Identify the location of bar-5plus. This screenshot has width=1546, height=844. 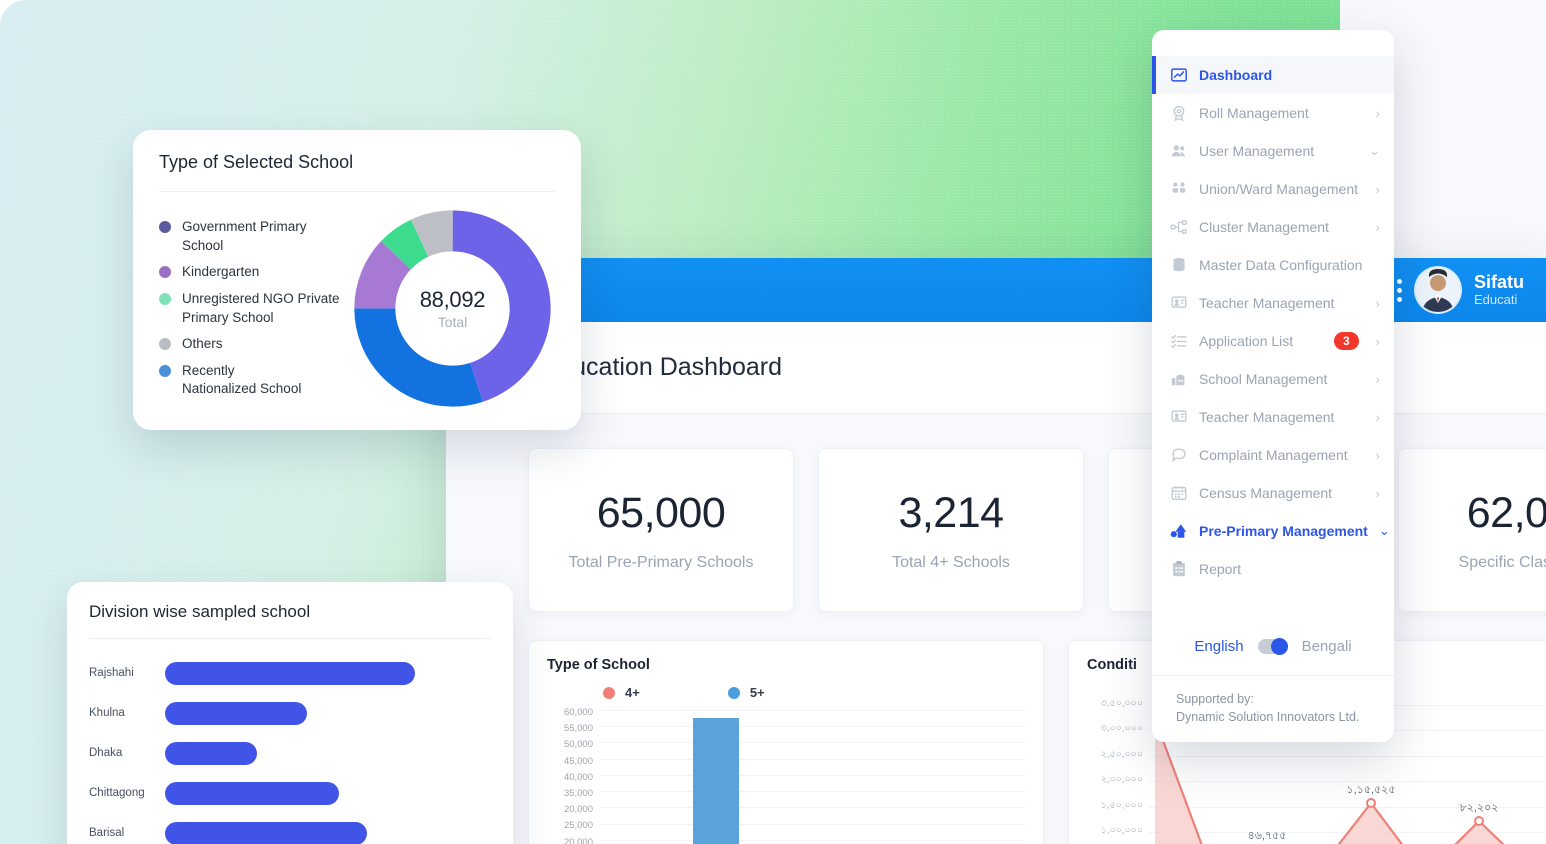
(716, 781).